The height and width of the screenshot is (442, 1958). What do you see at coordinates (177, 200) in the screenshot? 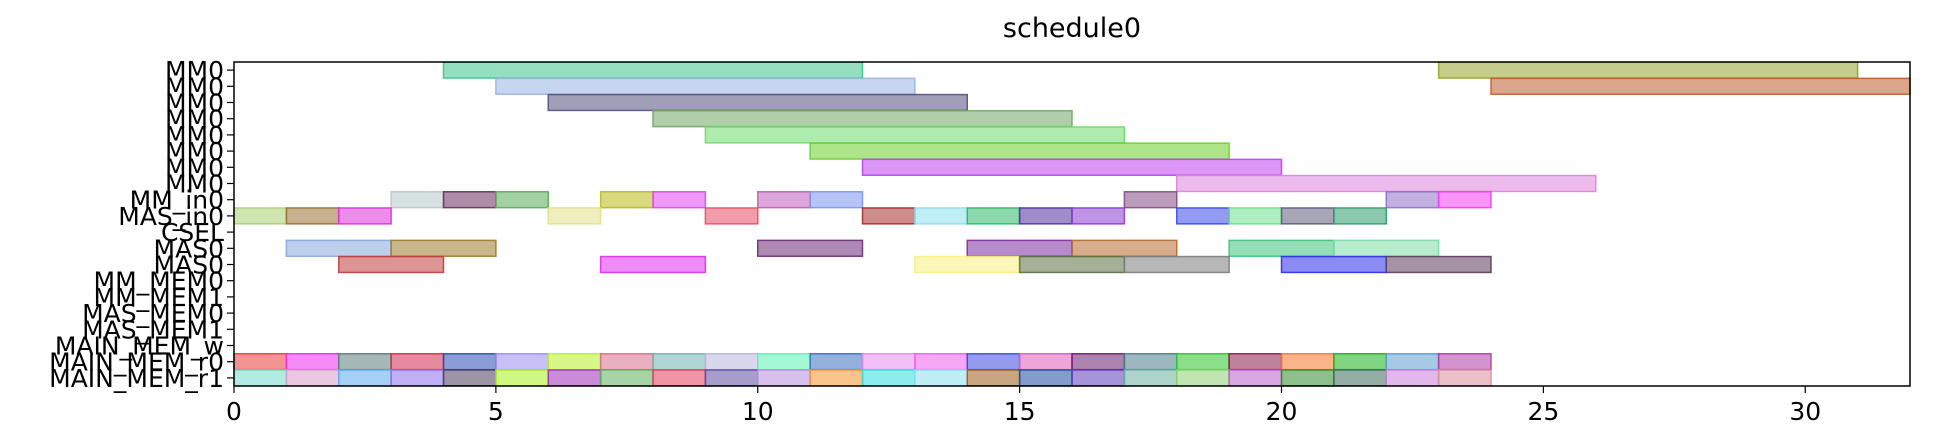
I see `y-tick-label-8: MM_in0` at bounding box center [177, 200].